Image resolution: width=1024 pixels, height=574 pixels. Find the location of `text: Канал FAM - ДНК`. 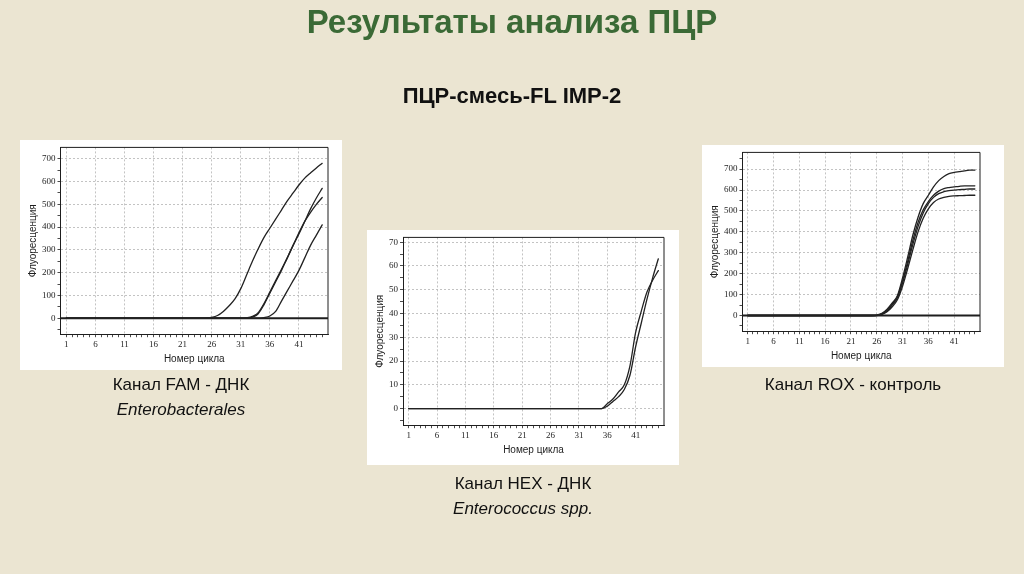

text: Канал FAM - ДНК is located at coordinates (181, 385).